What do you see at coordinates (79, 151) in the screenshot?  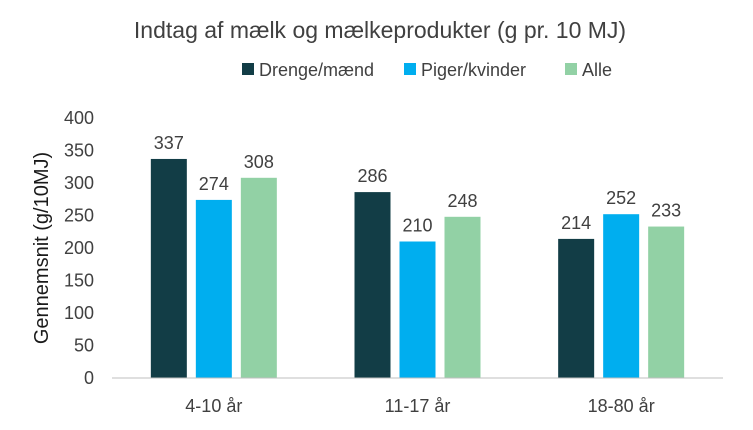 I see `y-tick-label: 350` at bounding box center [79, 151].